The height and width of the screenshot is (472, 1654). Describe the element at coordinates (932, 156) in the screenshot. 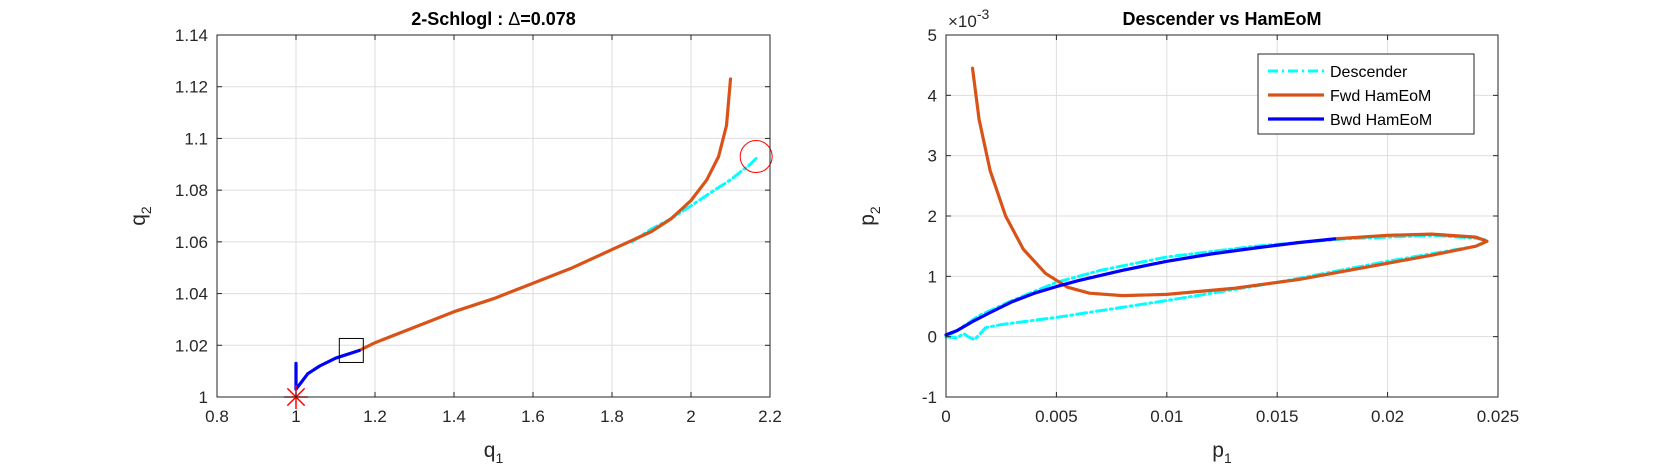

I see `y-tick-label: 3` at that location.